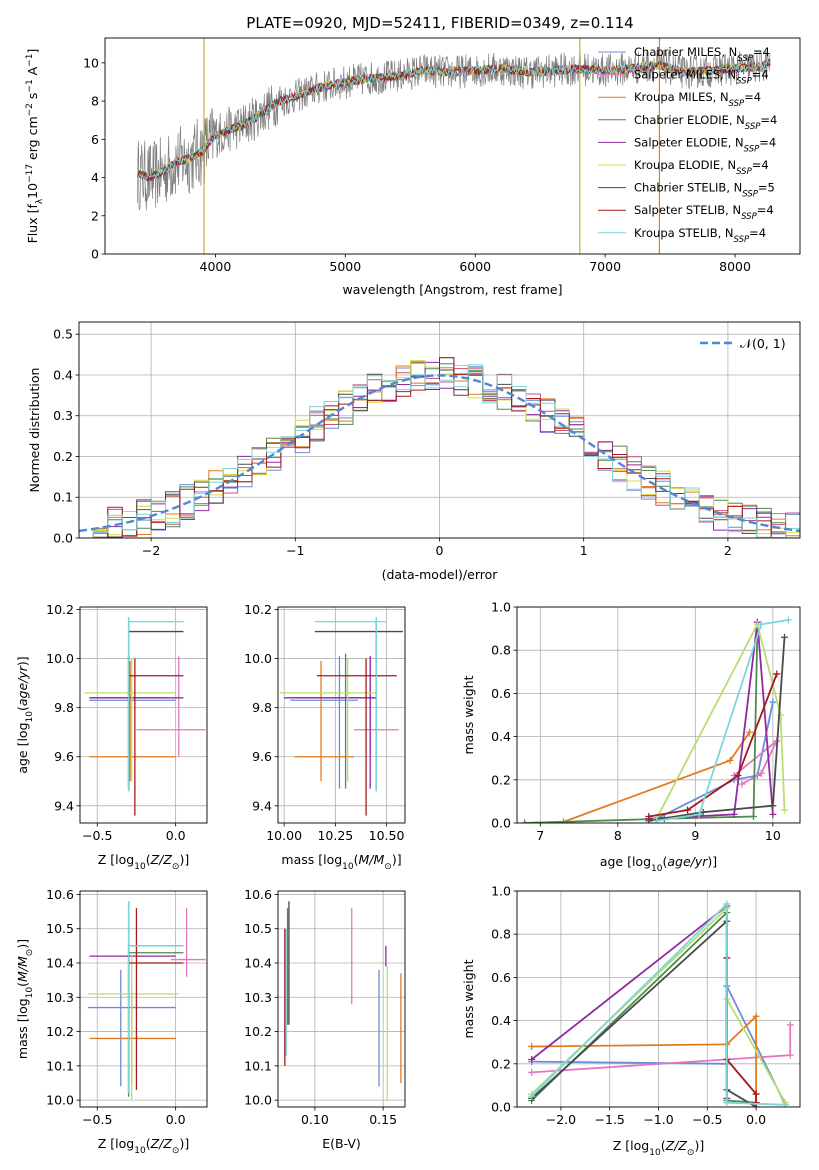 The height and width of the screenshot is (1170, 819). Describe the element at coordinates (501, 934) in the screenshot. I see `y-tick-label: 0.8` at that location.